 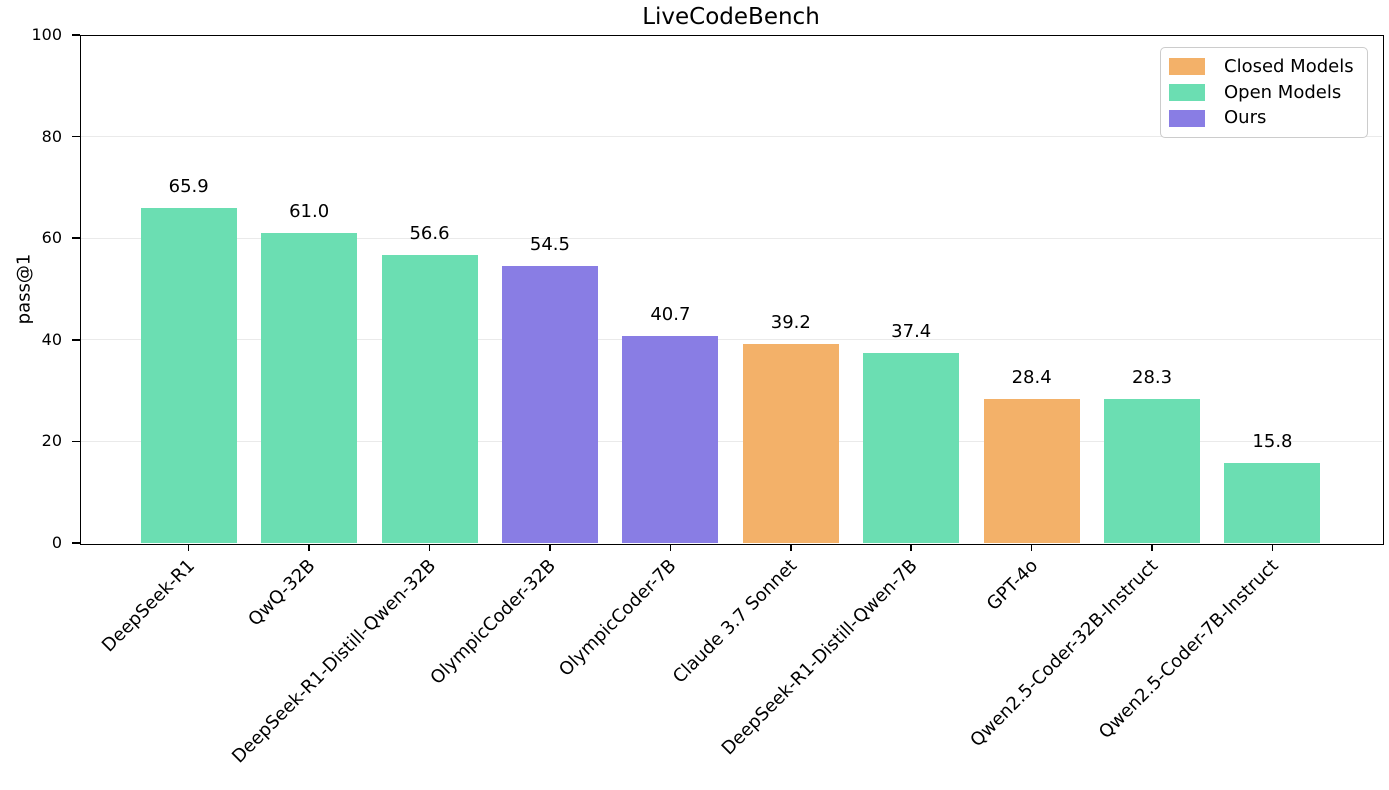 What do you see at coordinates (1152, 378) in the screenshot?
I see `bar-value-label: 28.3` at bounding box center [1152, 378].